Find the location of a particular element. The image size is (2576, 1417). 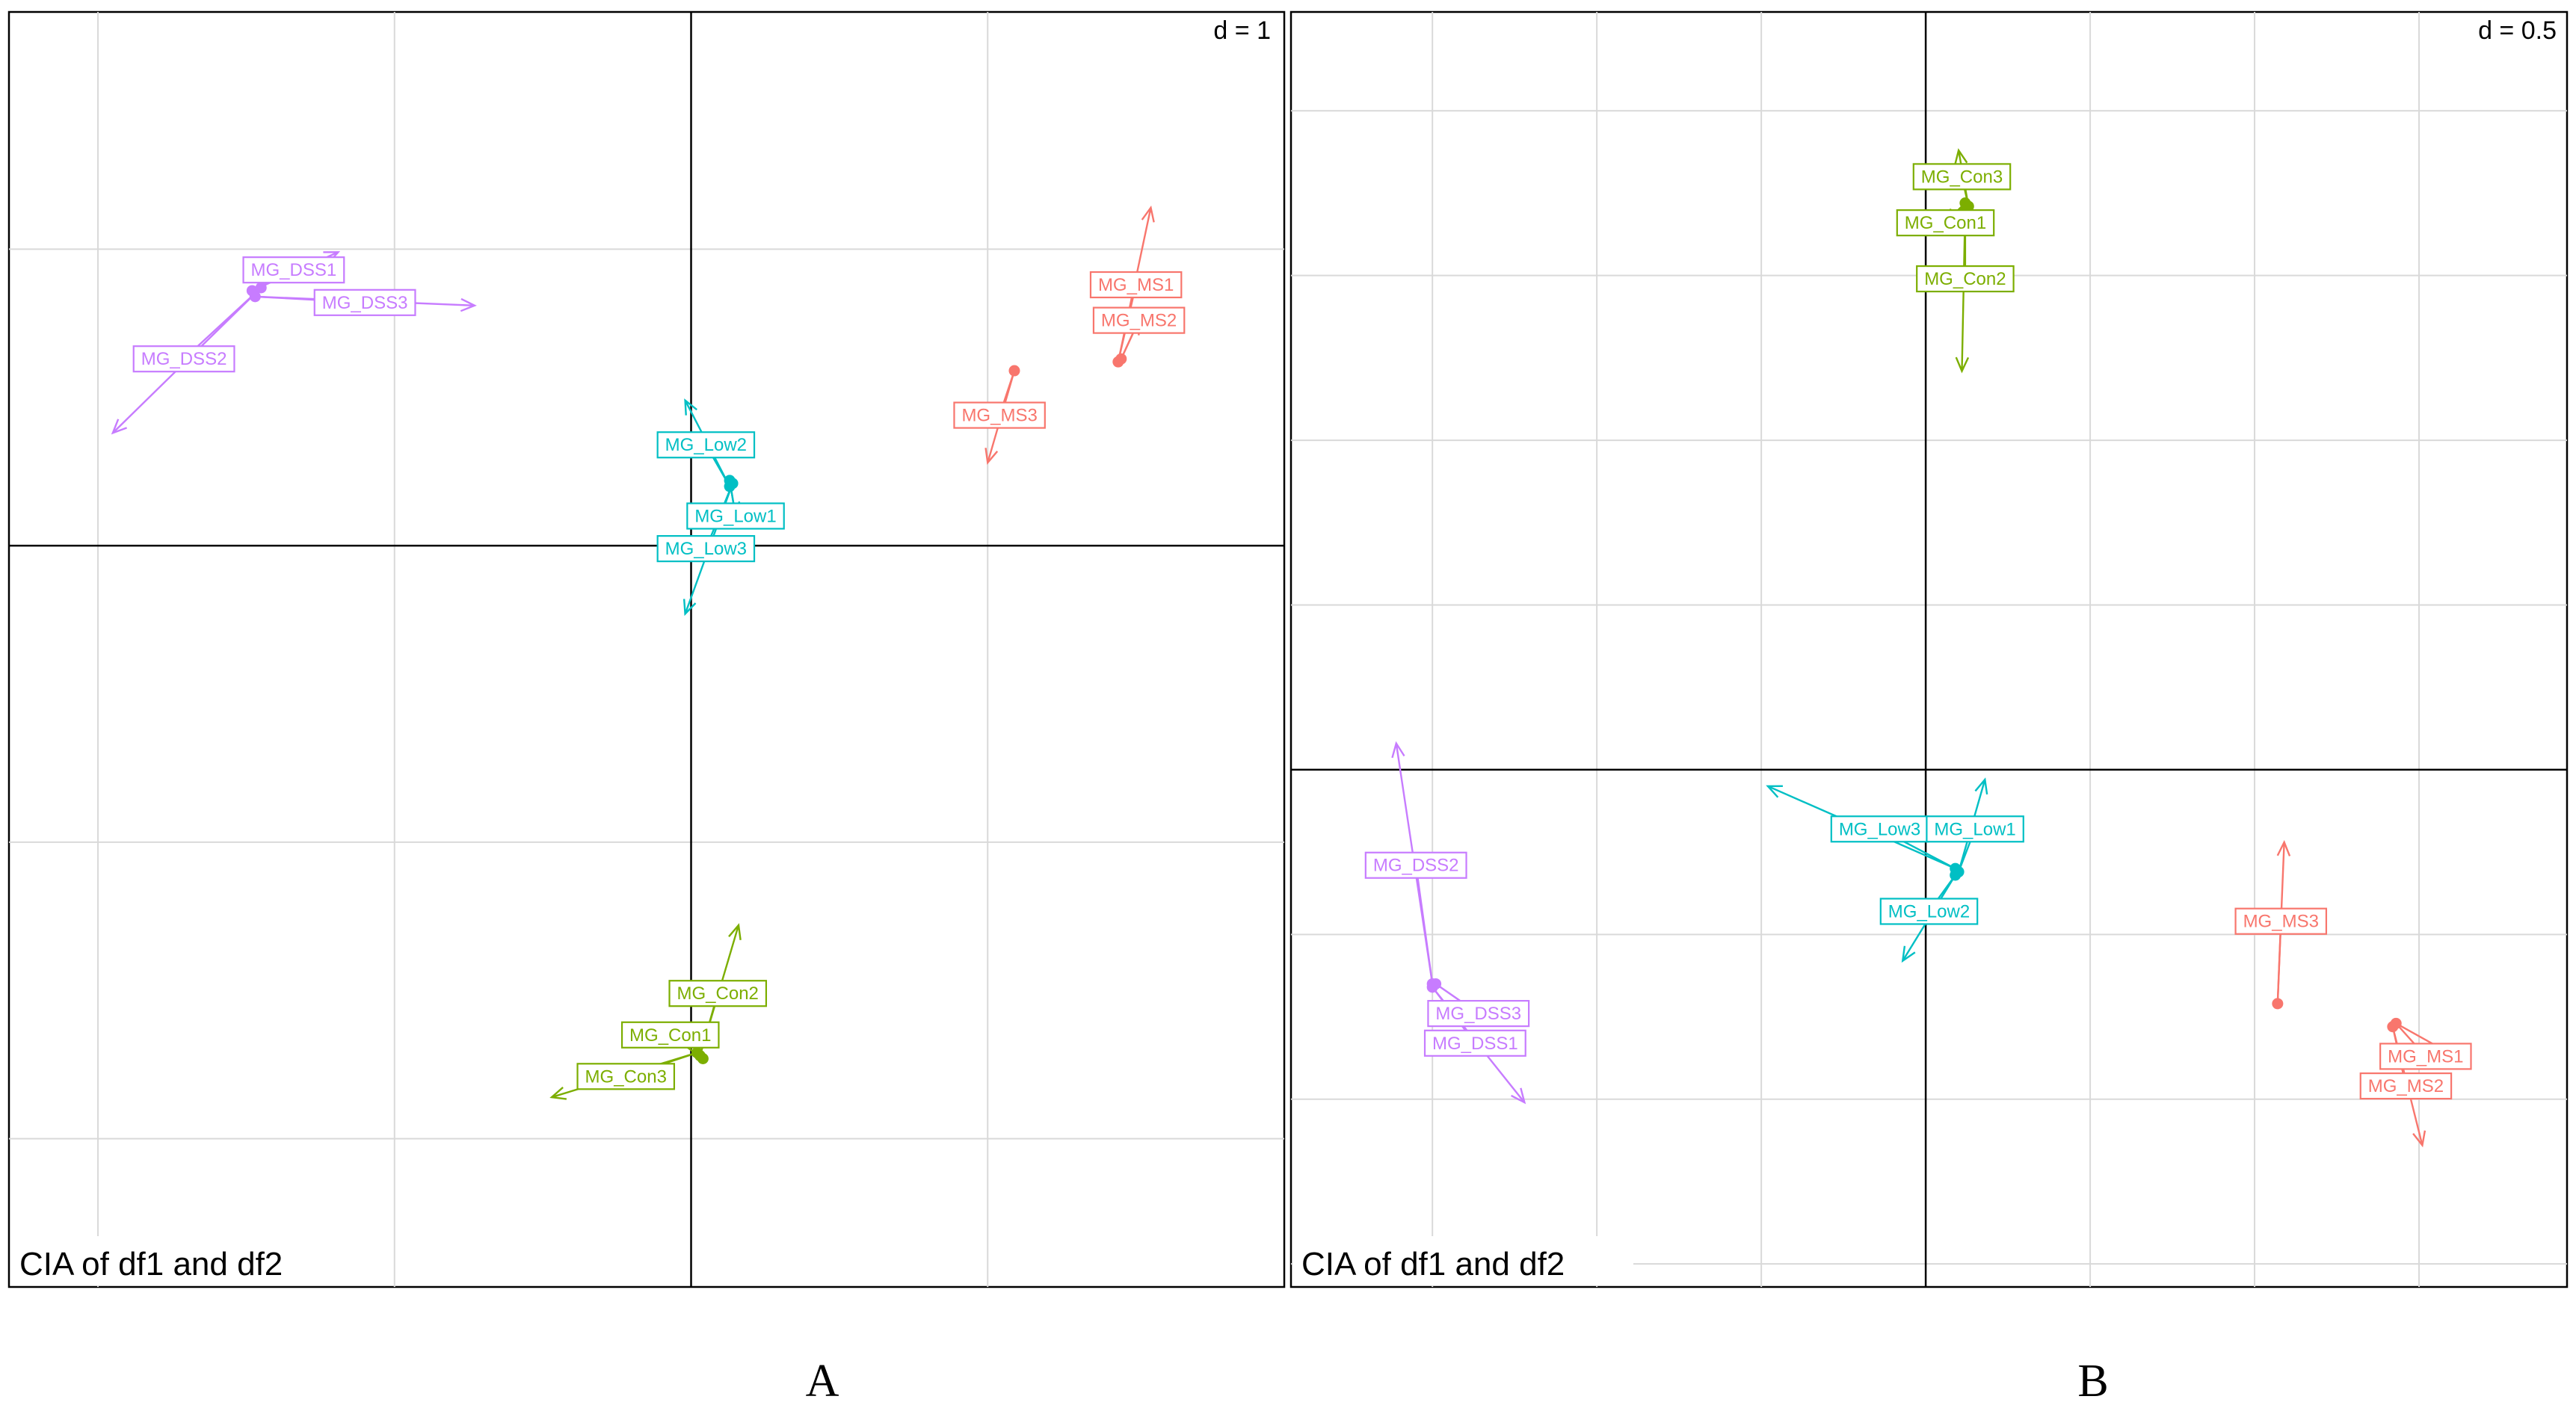

panel-a-label-box-mg-ms2 is located at coordinates (1139, 320).